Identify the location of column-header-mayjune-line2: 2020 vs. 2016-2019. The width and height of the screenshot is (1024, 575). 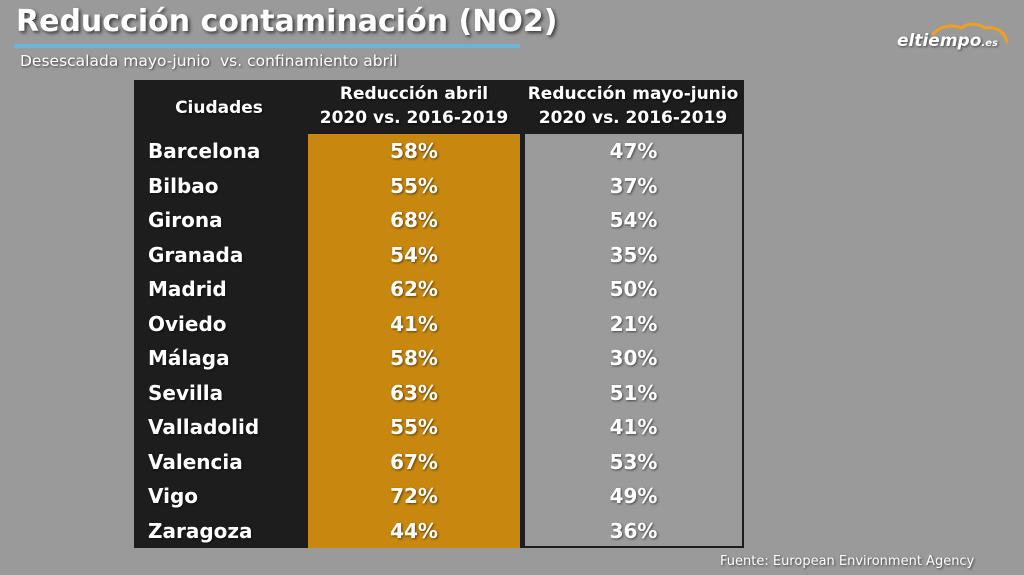
(633, 118).